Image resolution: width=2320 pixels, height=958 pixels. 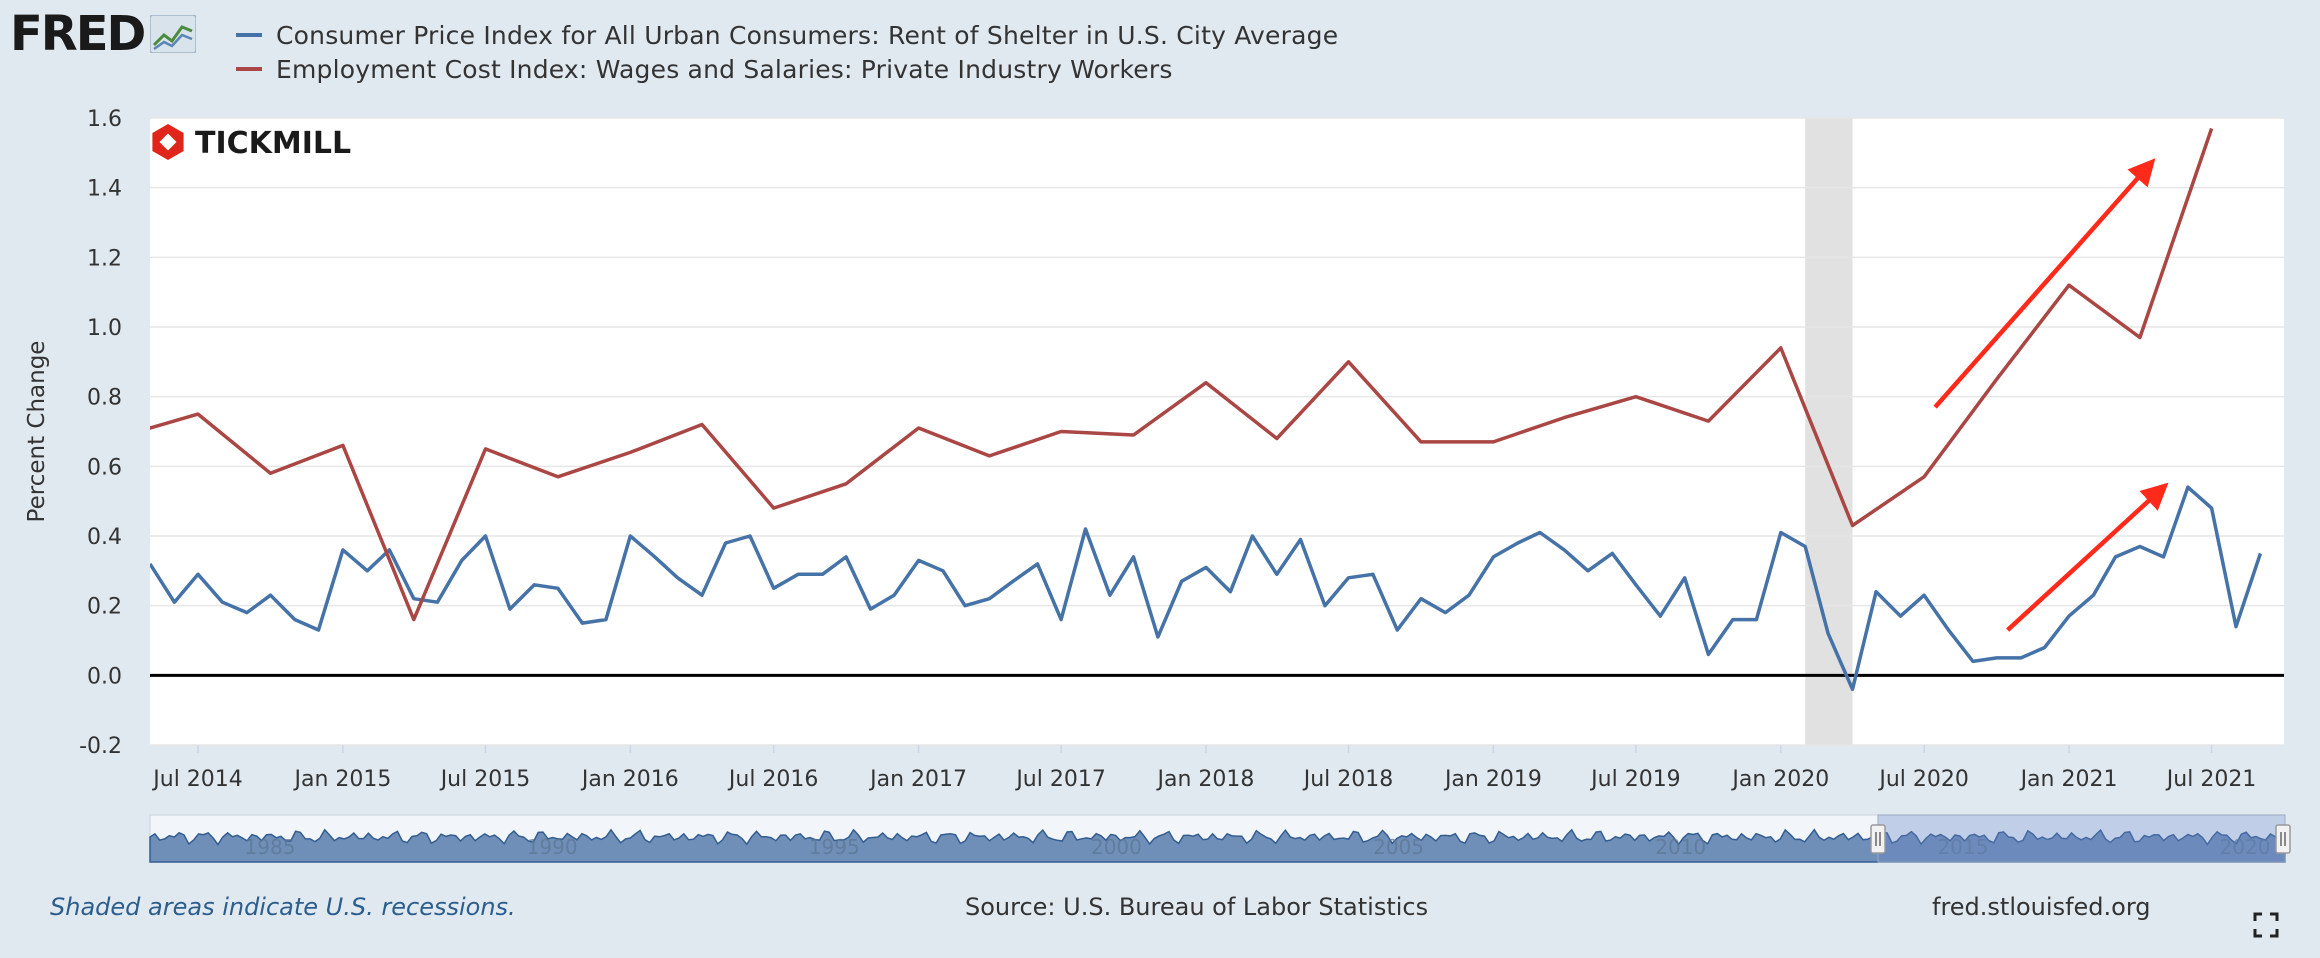 I want to click on x-tick-label-2: Jul 2015, so click(x=485, y=779).